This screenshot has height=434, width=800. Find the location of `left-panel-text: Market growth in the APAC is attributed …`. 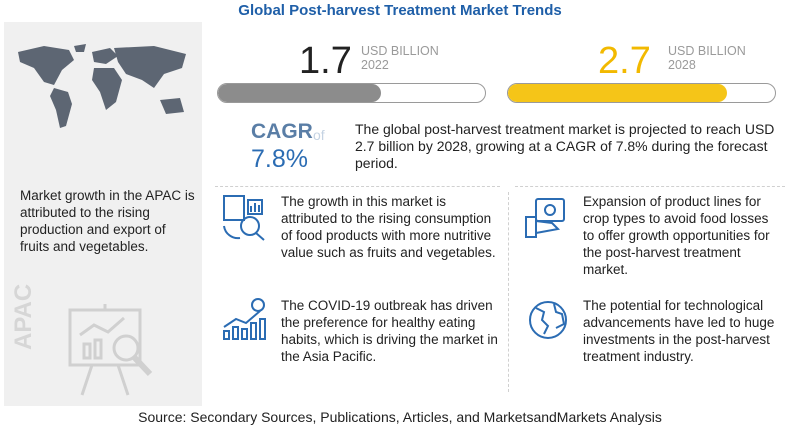

left-panel-text: Market growth in the APAC is attributed … is located at coordinates (107, 221).